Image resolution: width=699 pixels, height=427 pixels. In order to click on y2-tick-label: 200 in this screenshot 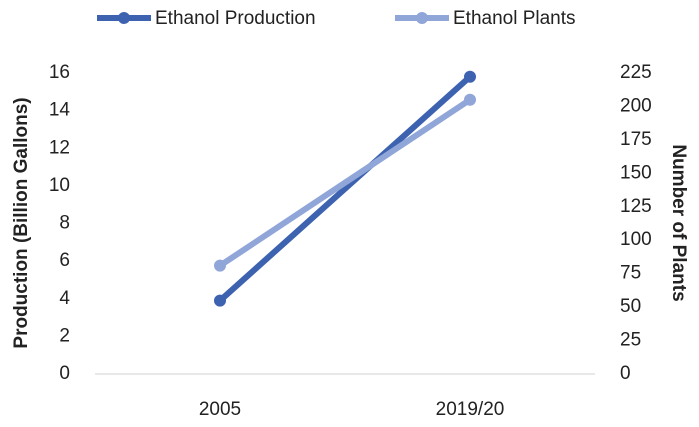, I will do `click(636, 105)`.